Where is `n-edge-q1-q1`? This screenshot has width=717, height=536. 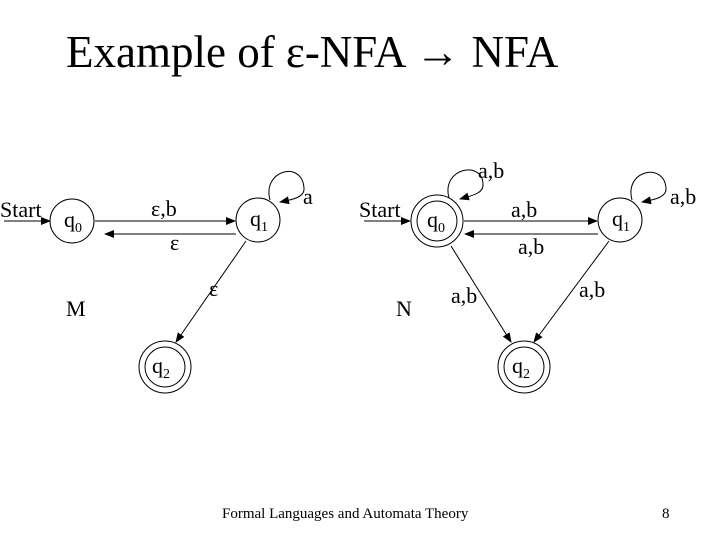
n-edge-q1-q1 is located at coordinates (648, 188).